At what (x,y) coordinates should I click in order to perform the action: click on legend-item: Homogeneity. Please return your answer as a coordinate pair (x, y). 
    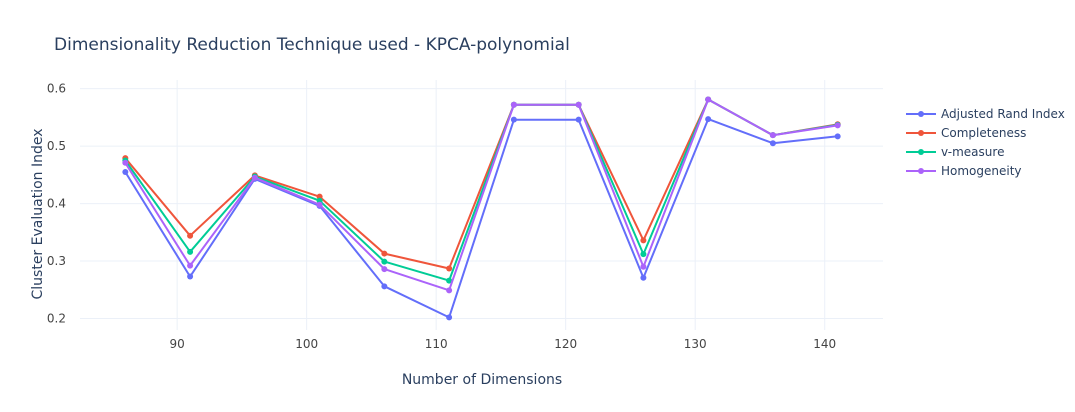
    Looking at the image, I should click on (964, 171).